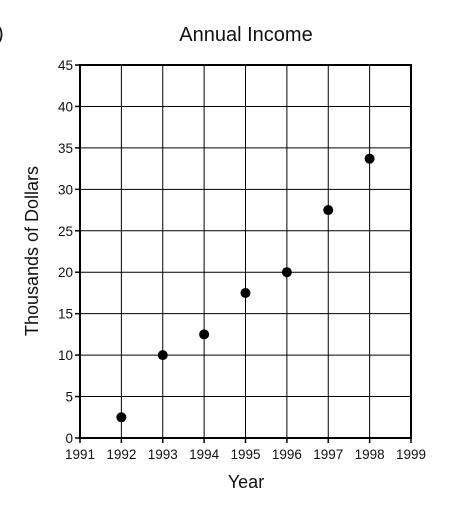  What do you see at coordinates (80, 454) in the screenshot?
I see `x-tick-label: 1991` at bounding box center [80, 454].